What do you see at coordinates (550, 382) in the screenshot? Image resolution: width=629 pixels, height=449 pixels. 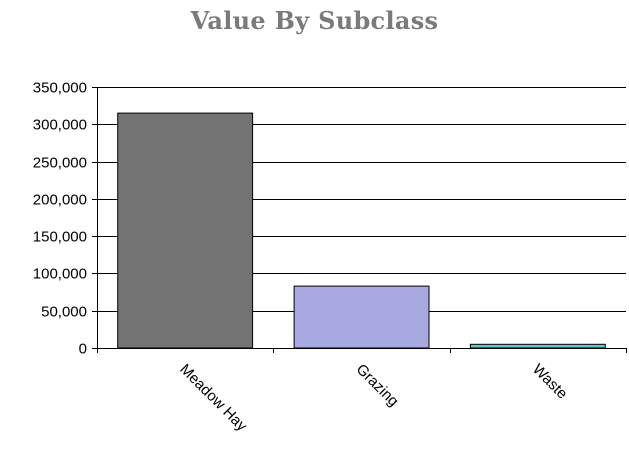 I see `x-tick-label: Waste` at bounding box center [550, 382].